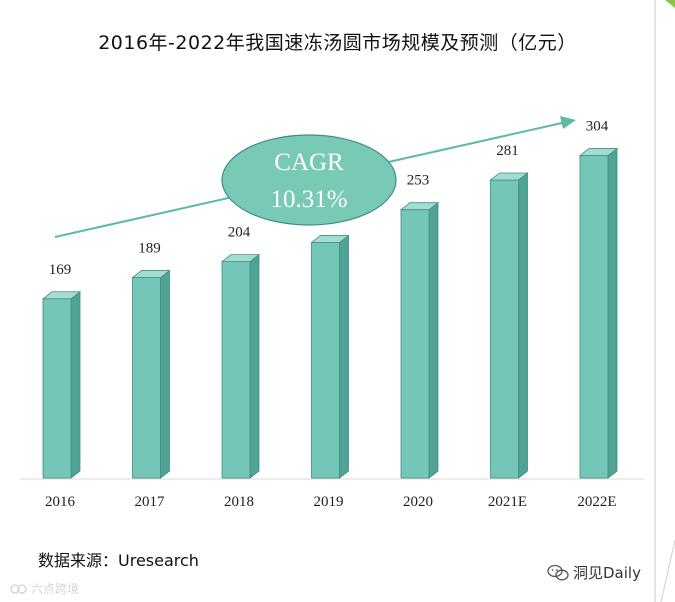  I want to click on decorative-corner-shape, so click(664, 301).